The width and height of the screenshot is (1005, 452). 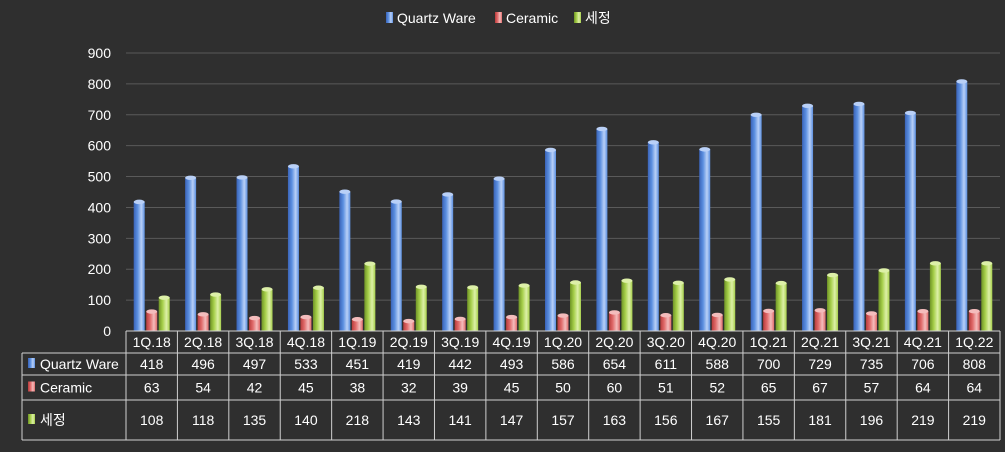 I want to click on table-cell-value: 419, so click(x=409, y=364).